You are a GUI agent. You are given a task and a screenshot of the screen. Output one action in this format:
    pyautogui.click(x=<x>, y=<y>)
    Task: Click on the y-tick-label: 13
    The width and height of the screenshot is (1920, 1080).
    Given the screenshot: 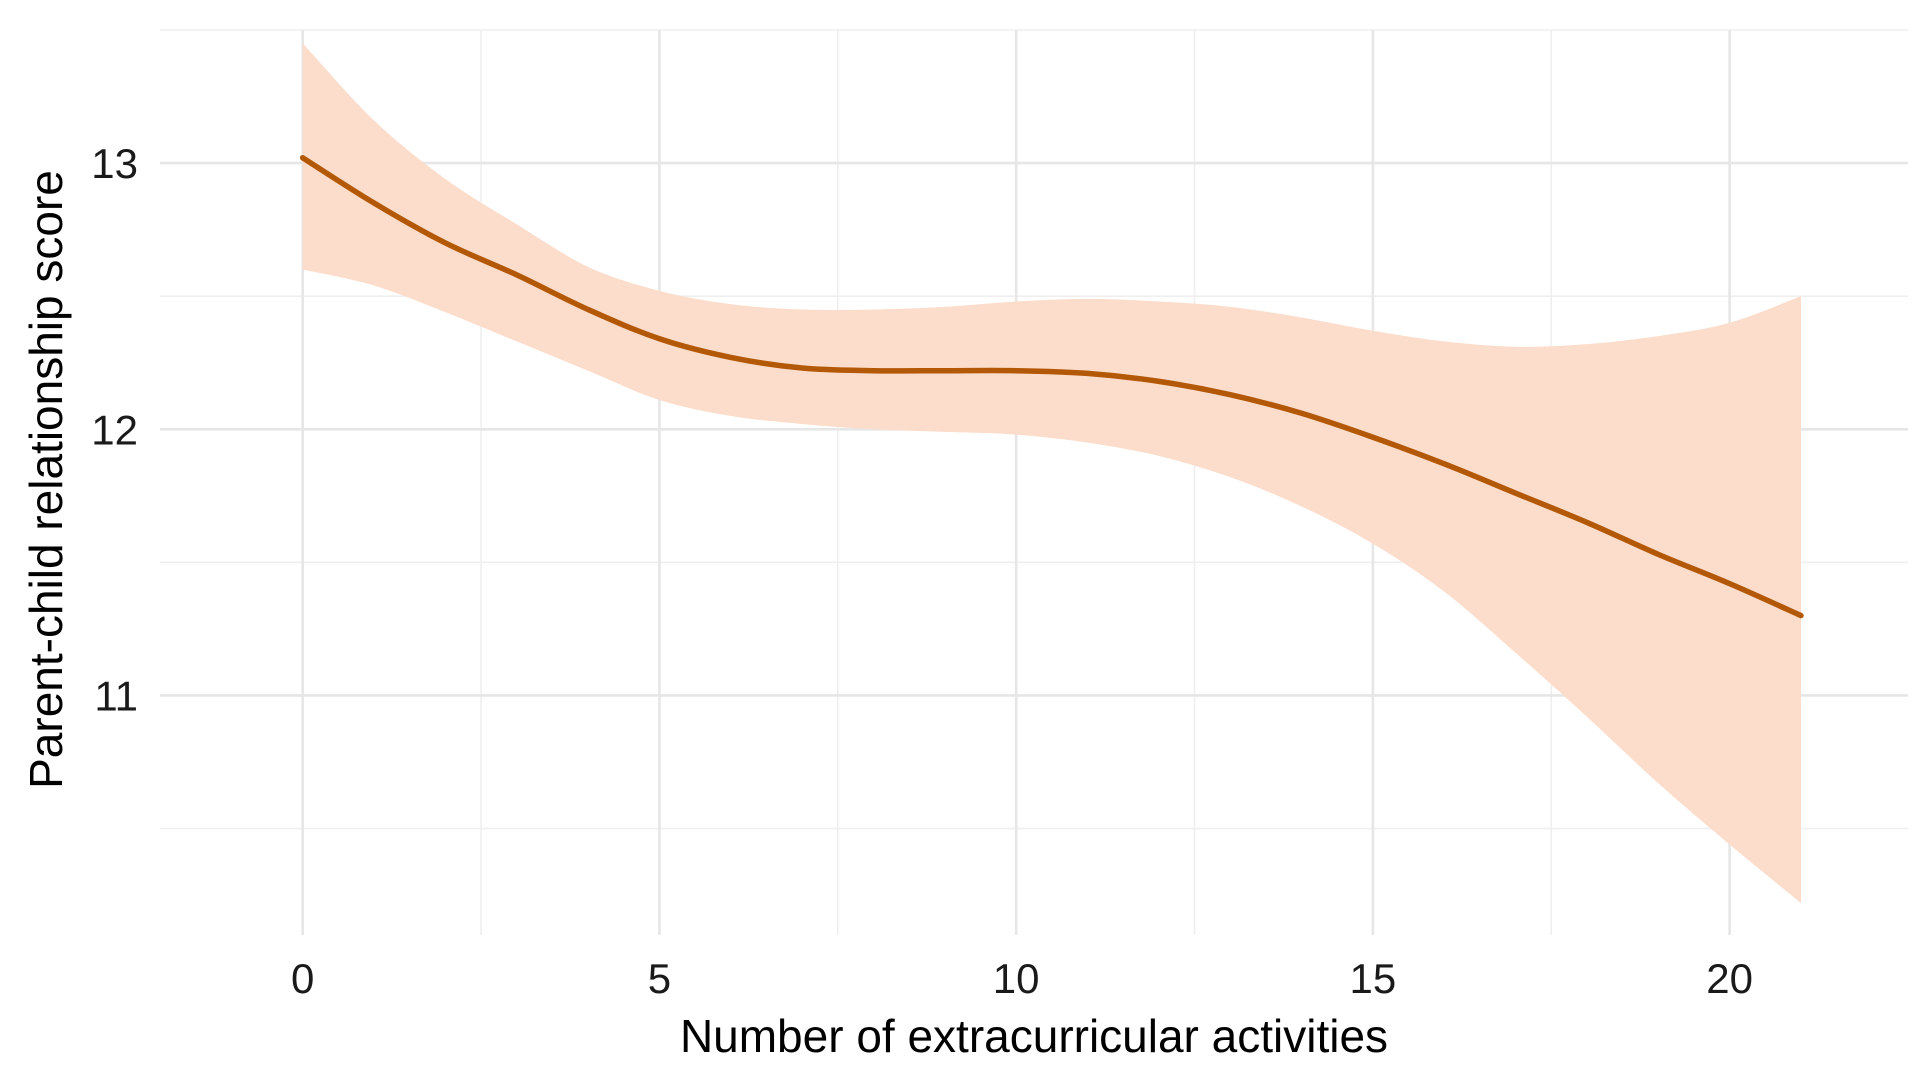 What is the action you would take?
    pyautogui.click(x=114, y=163)
    